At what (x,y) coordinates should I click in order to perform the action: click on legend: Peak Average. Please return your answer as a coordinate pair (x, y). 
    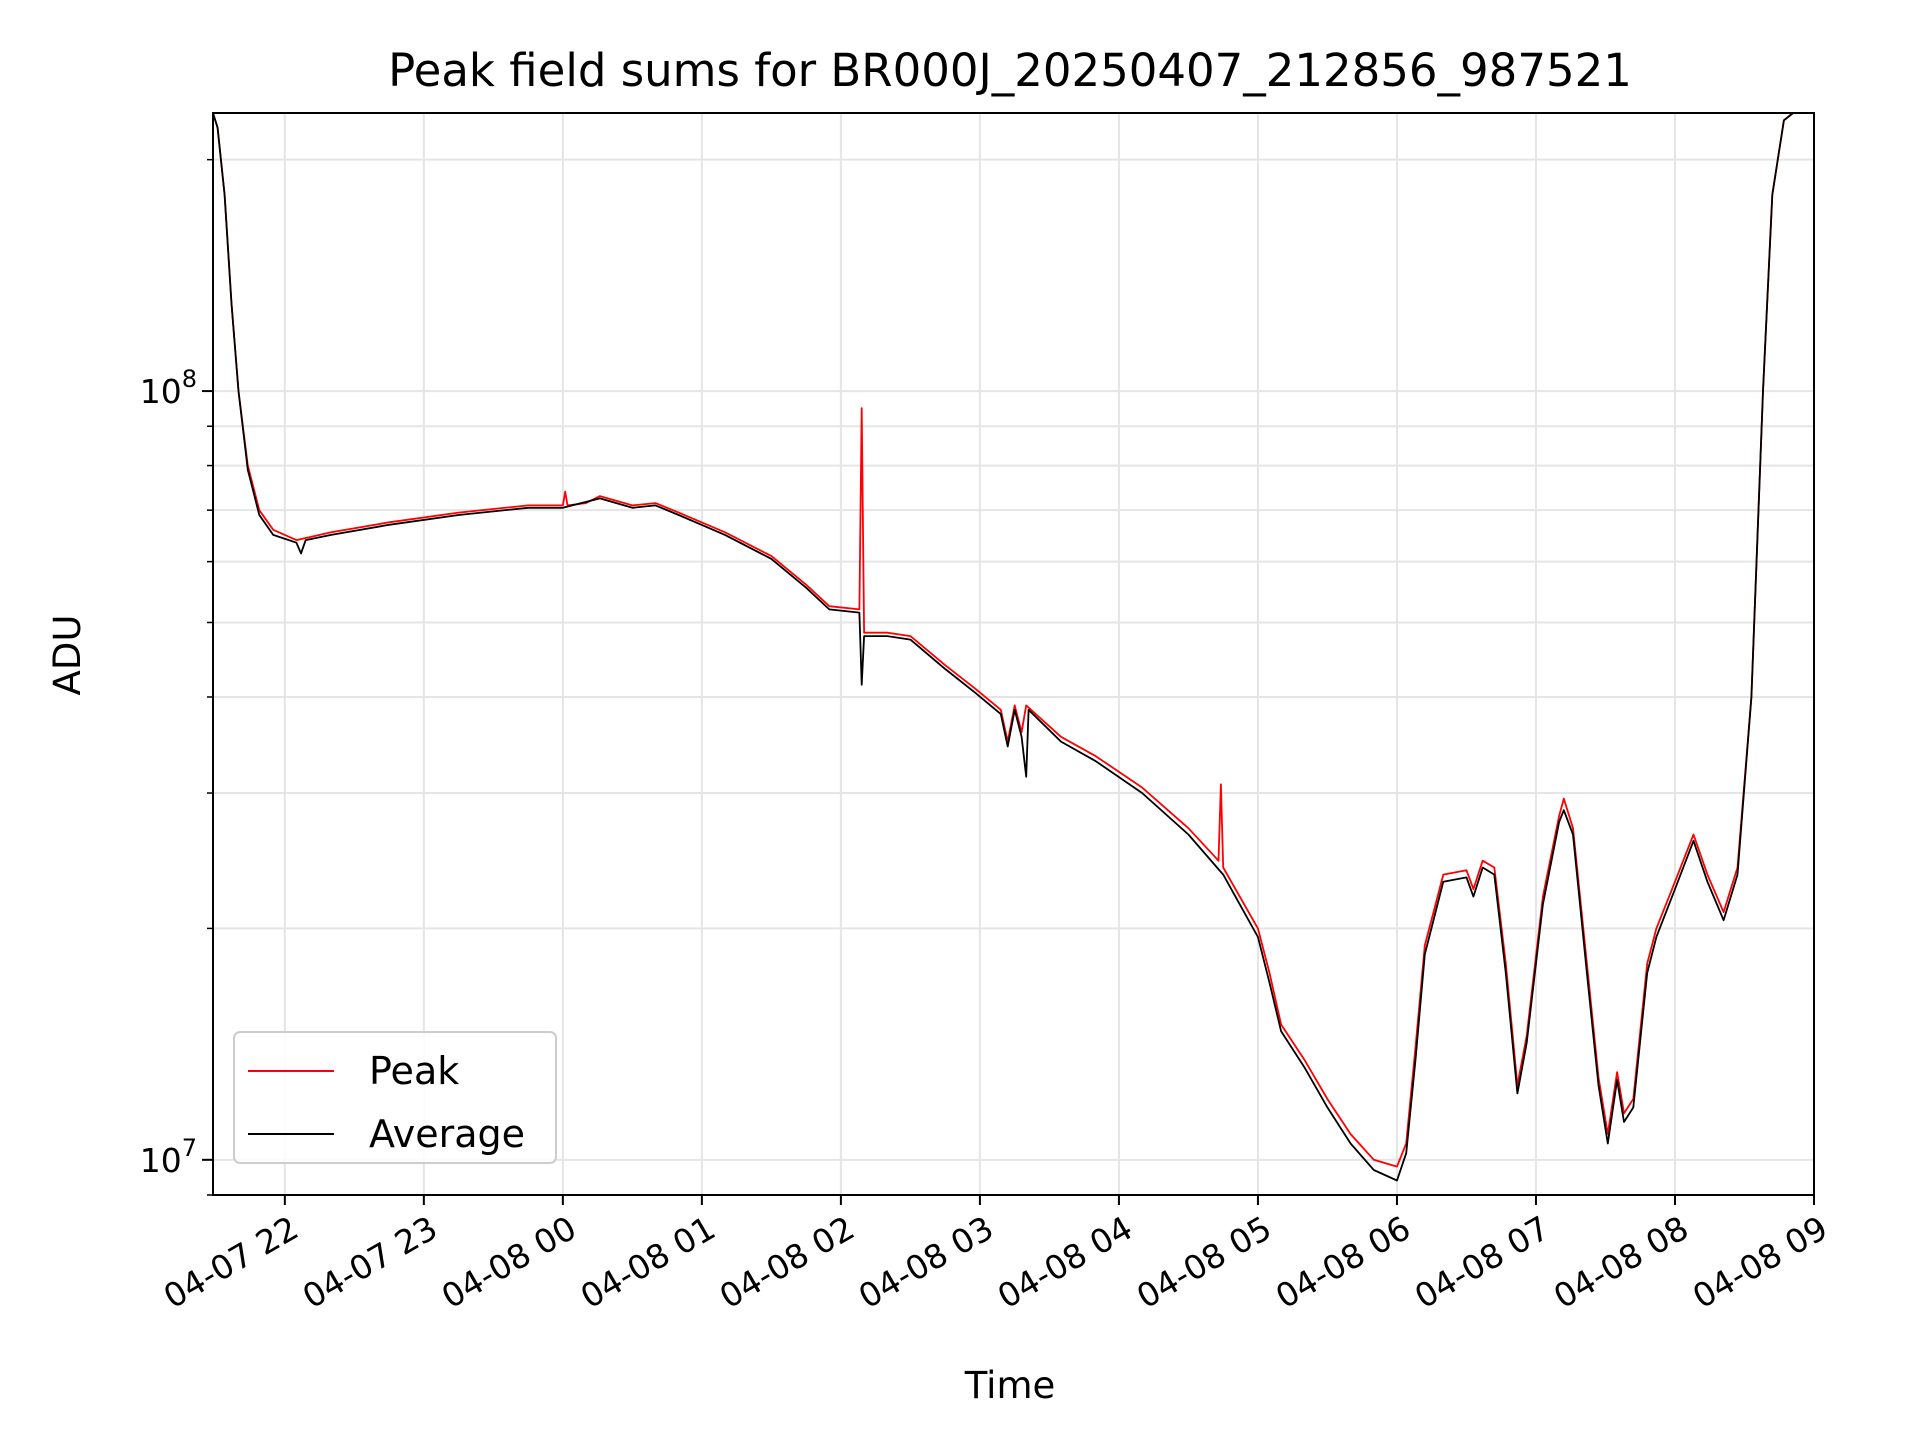
    Looking at the image, I should click on (395, 1097).